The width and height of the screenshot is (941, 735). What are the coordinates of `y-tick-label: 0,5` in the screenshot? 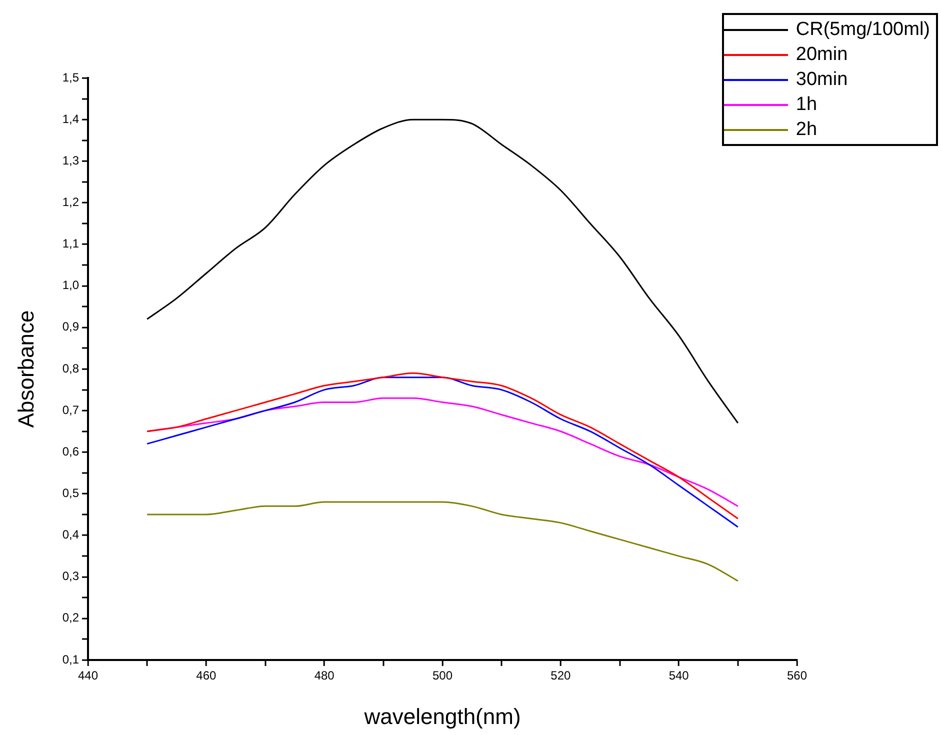 It's located at (71, 493).